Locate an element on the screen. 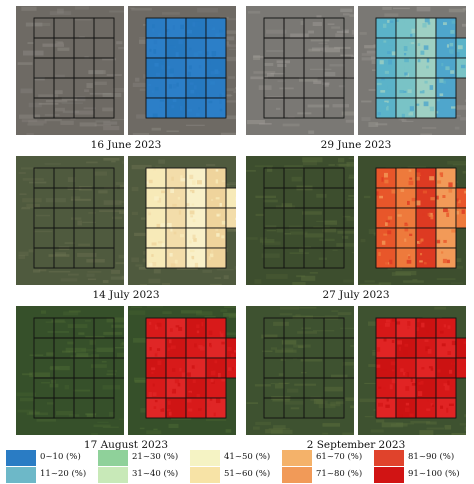  panel-date-label: 2 September 2023 is located at coordinates (356, 445).